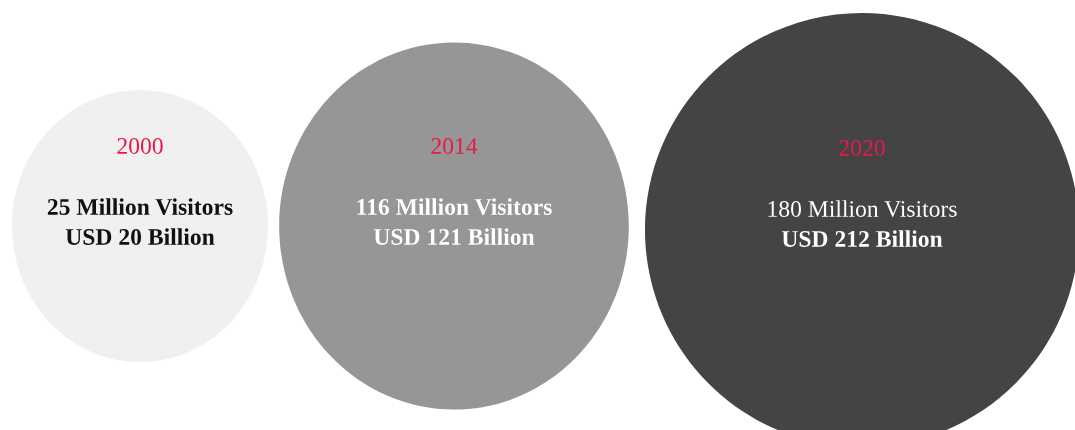 The height and width of the screenshot is (430, 1075). What do you see at coordinates (862, 209) in the screenshot?
I see `data-label: 180 Million Visitors` at bounding box center [862, 209].